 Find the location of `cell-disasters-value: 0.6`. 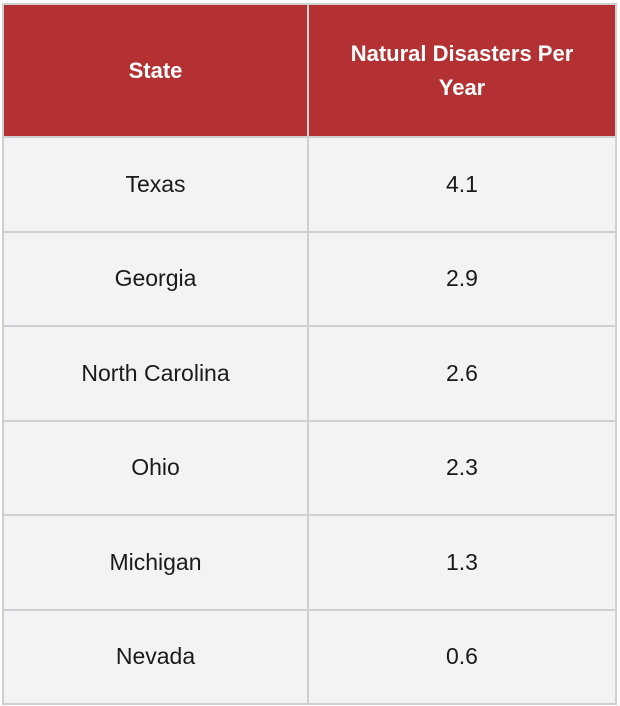

cell-disasters-value: 0.6 is located at coordinates (462, 656).